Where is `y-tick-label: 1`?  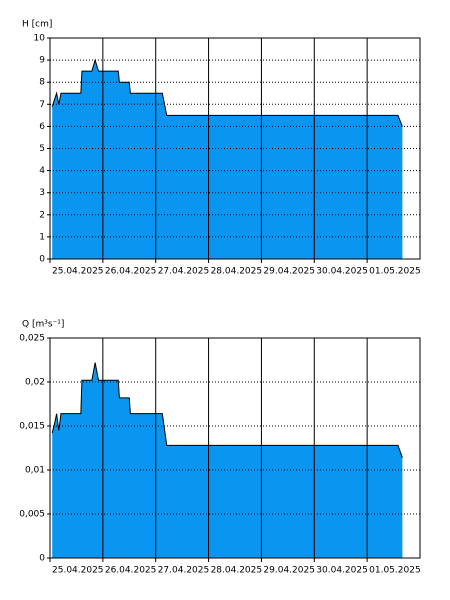
y-tick-label: 1 is located at coordinates (42, 237).